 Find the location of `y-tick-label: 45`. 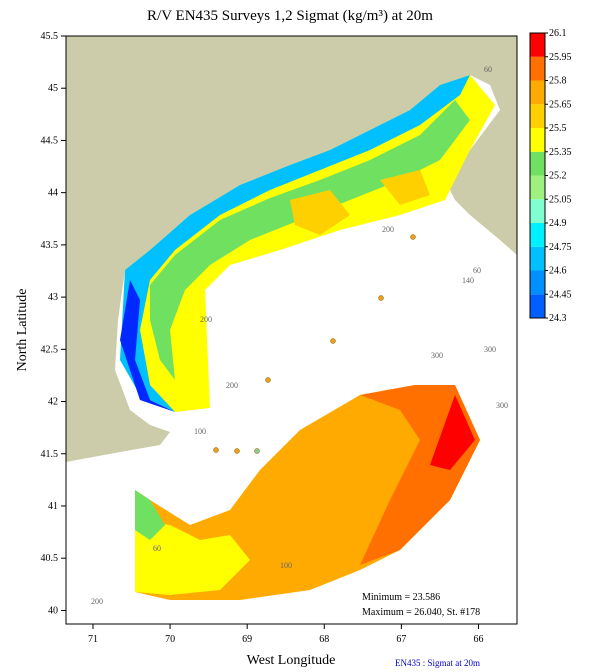

y-tick-label: 45 is located at coordinates (53, 88).